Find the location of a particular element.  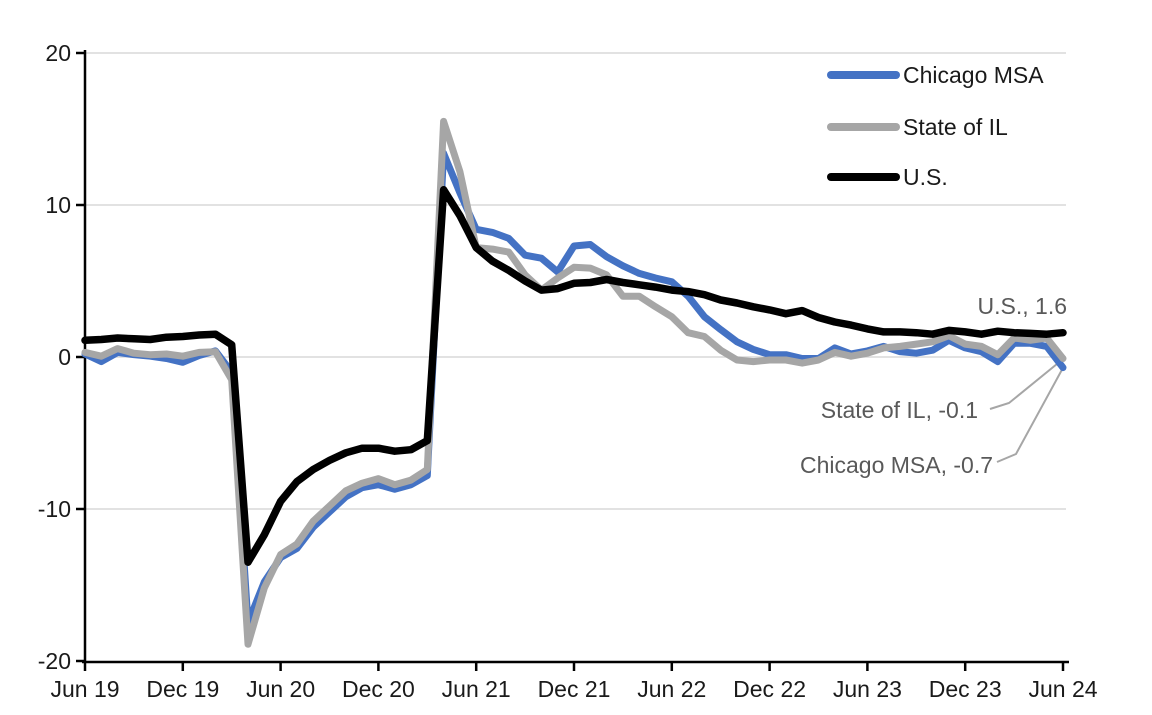

legend-label-state-of-il: State of IL is located at coordinates (955, 127).